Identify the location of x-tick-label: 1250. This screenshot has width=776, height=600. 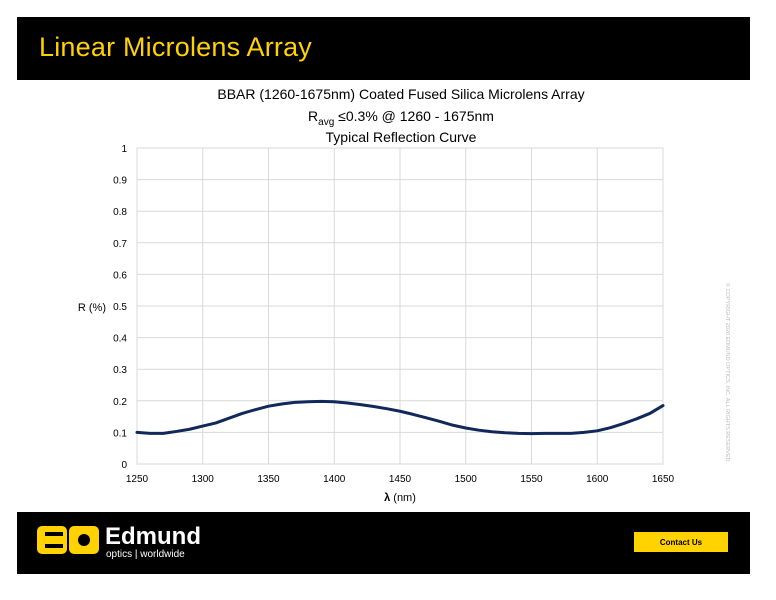
(137, 479).